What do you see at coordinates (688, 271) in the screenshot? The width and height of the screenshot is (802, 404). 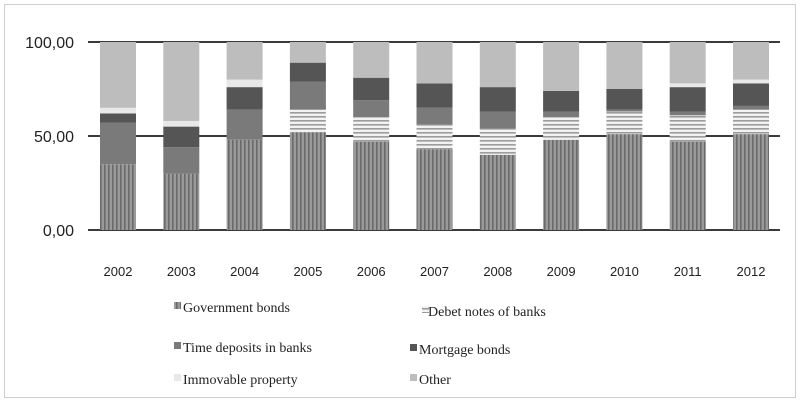 I see `x-tick-label: 2011` at bounding box center [688, 271].